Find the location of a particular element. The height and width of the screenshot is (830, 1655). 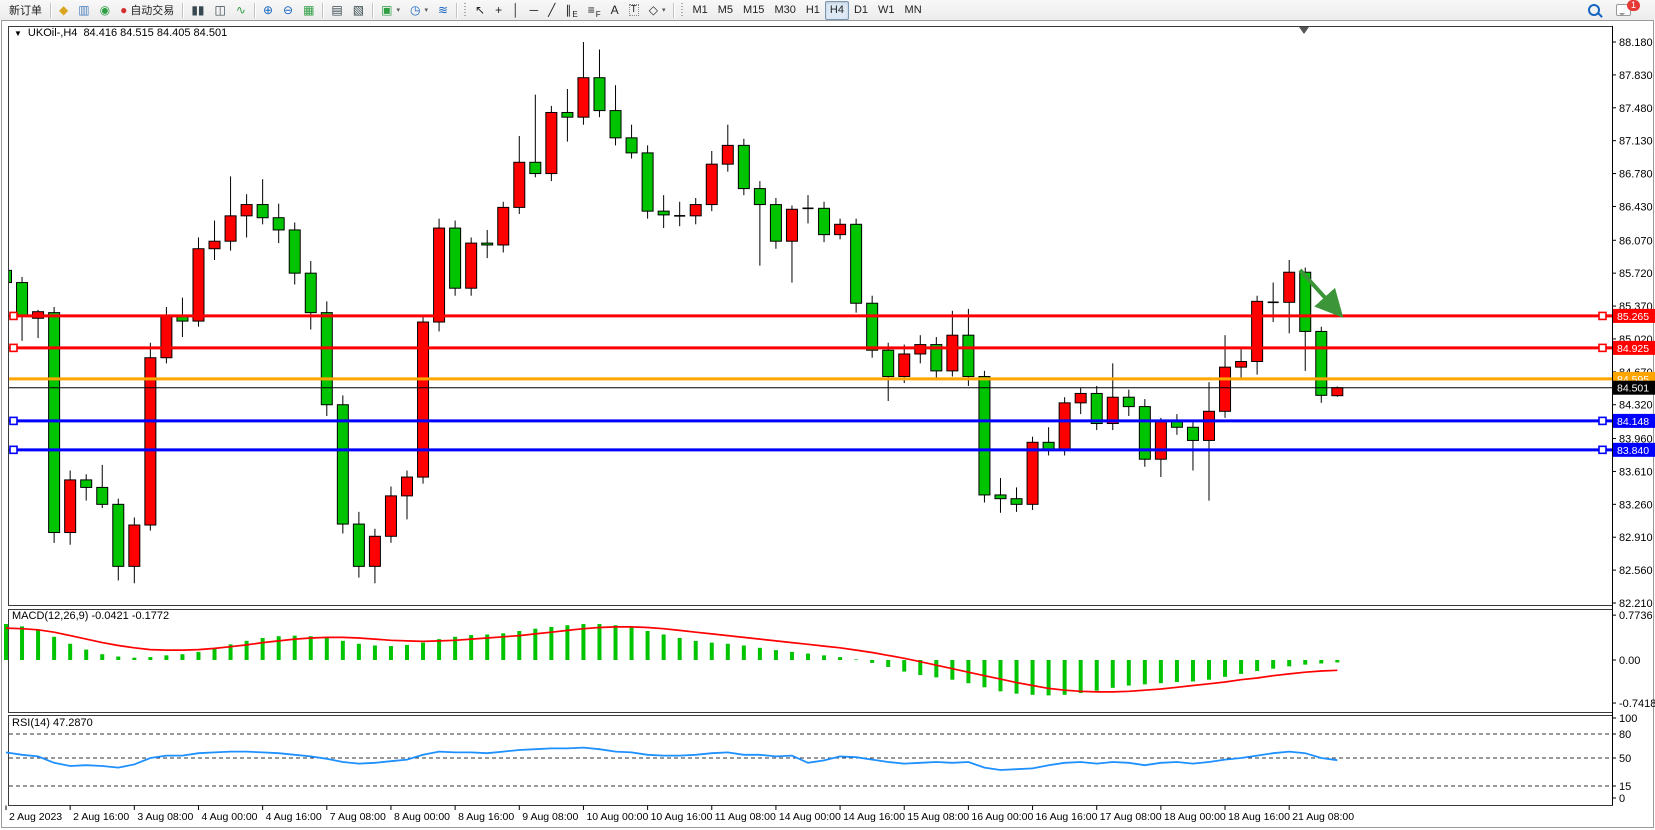

profiles-button: ◷ ▾ is located at coordinates (419, 10).